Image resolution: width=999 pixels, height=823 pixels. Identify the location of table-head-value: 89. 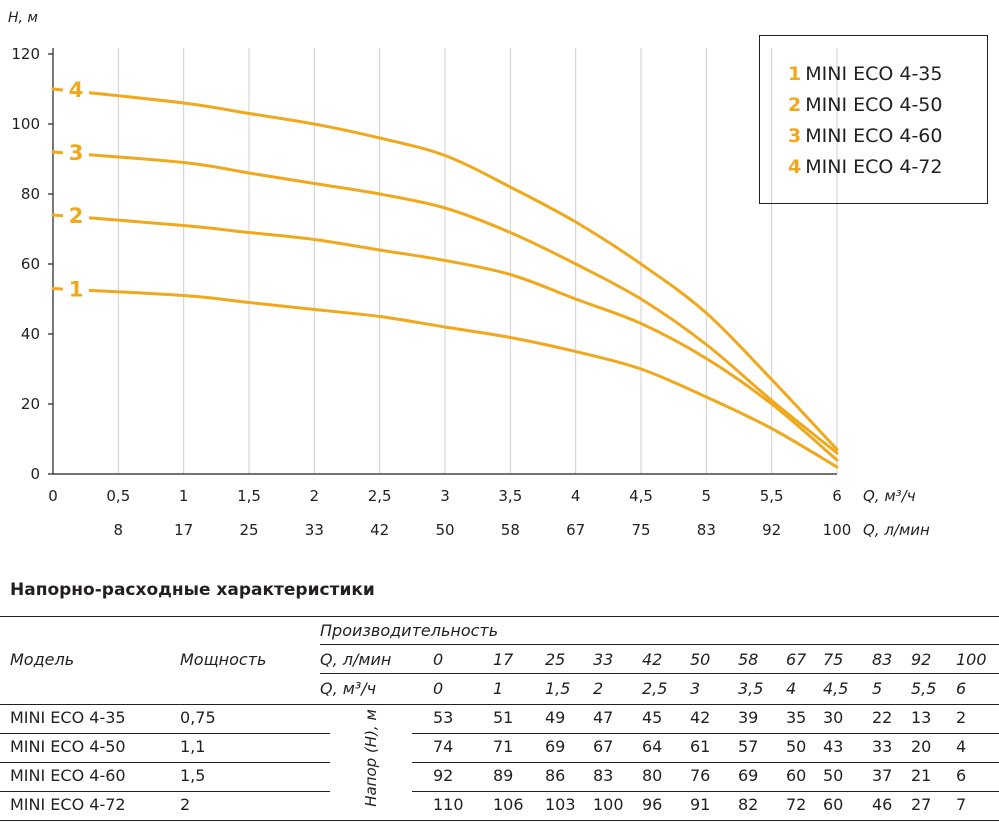
(503, 775).